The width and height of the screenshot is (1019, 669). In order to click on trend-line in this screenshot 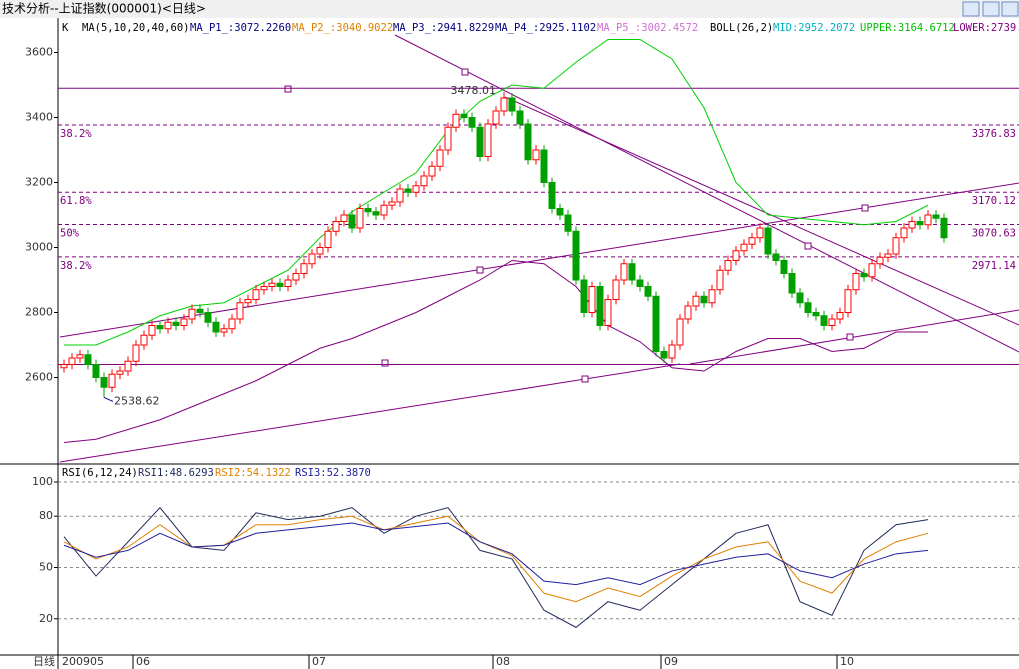, I will do `click(370, 413)`.